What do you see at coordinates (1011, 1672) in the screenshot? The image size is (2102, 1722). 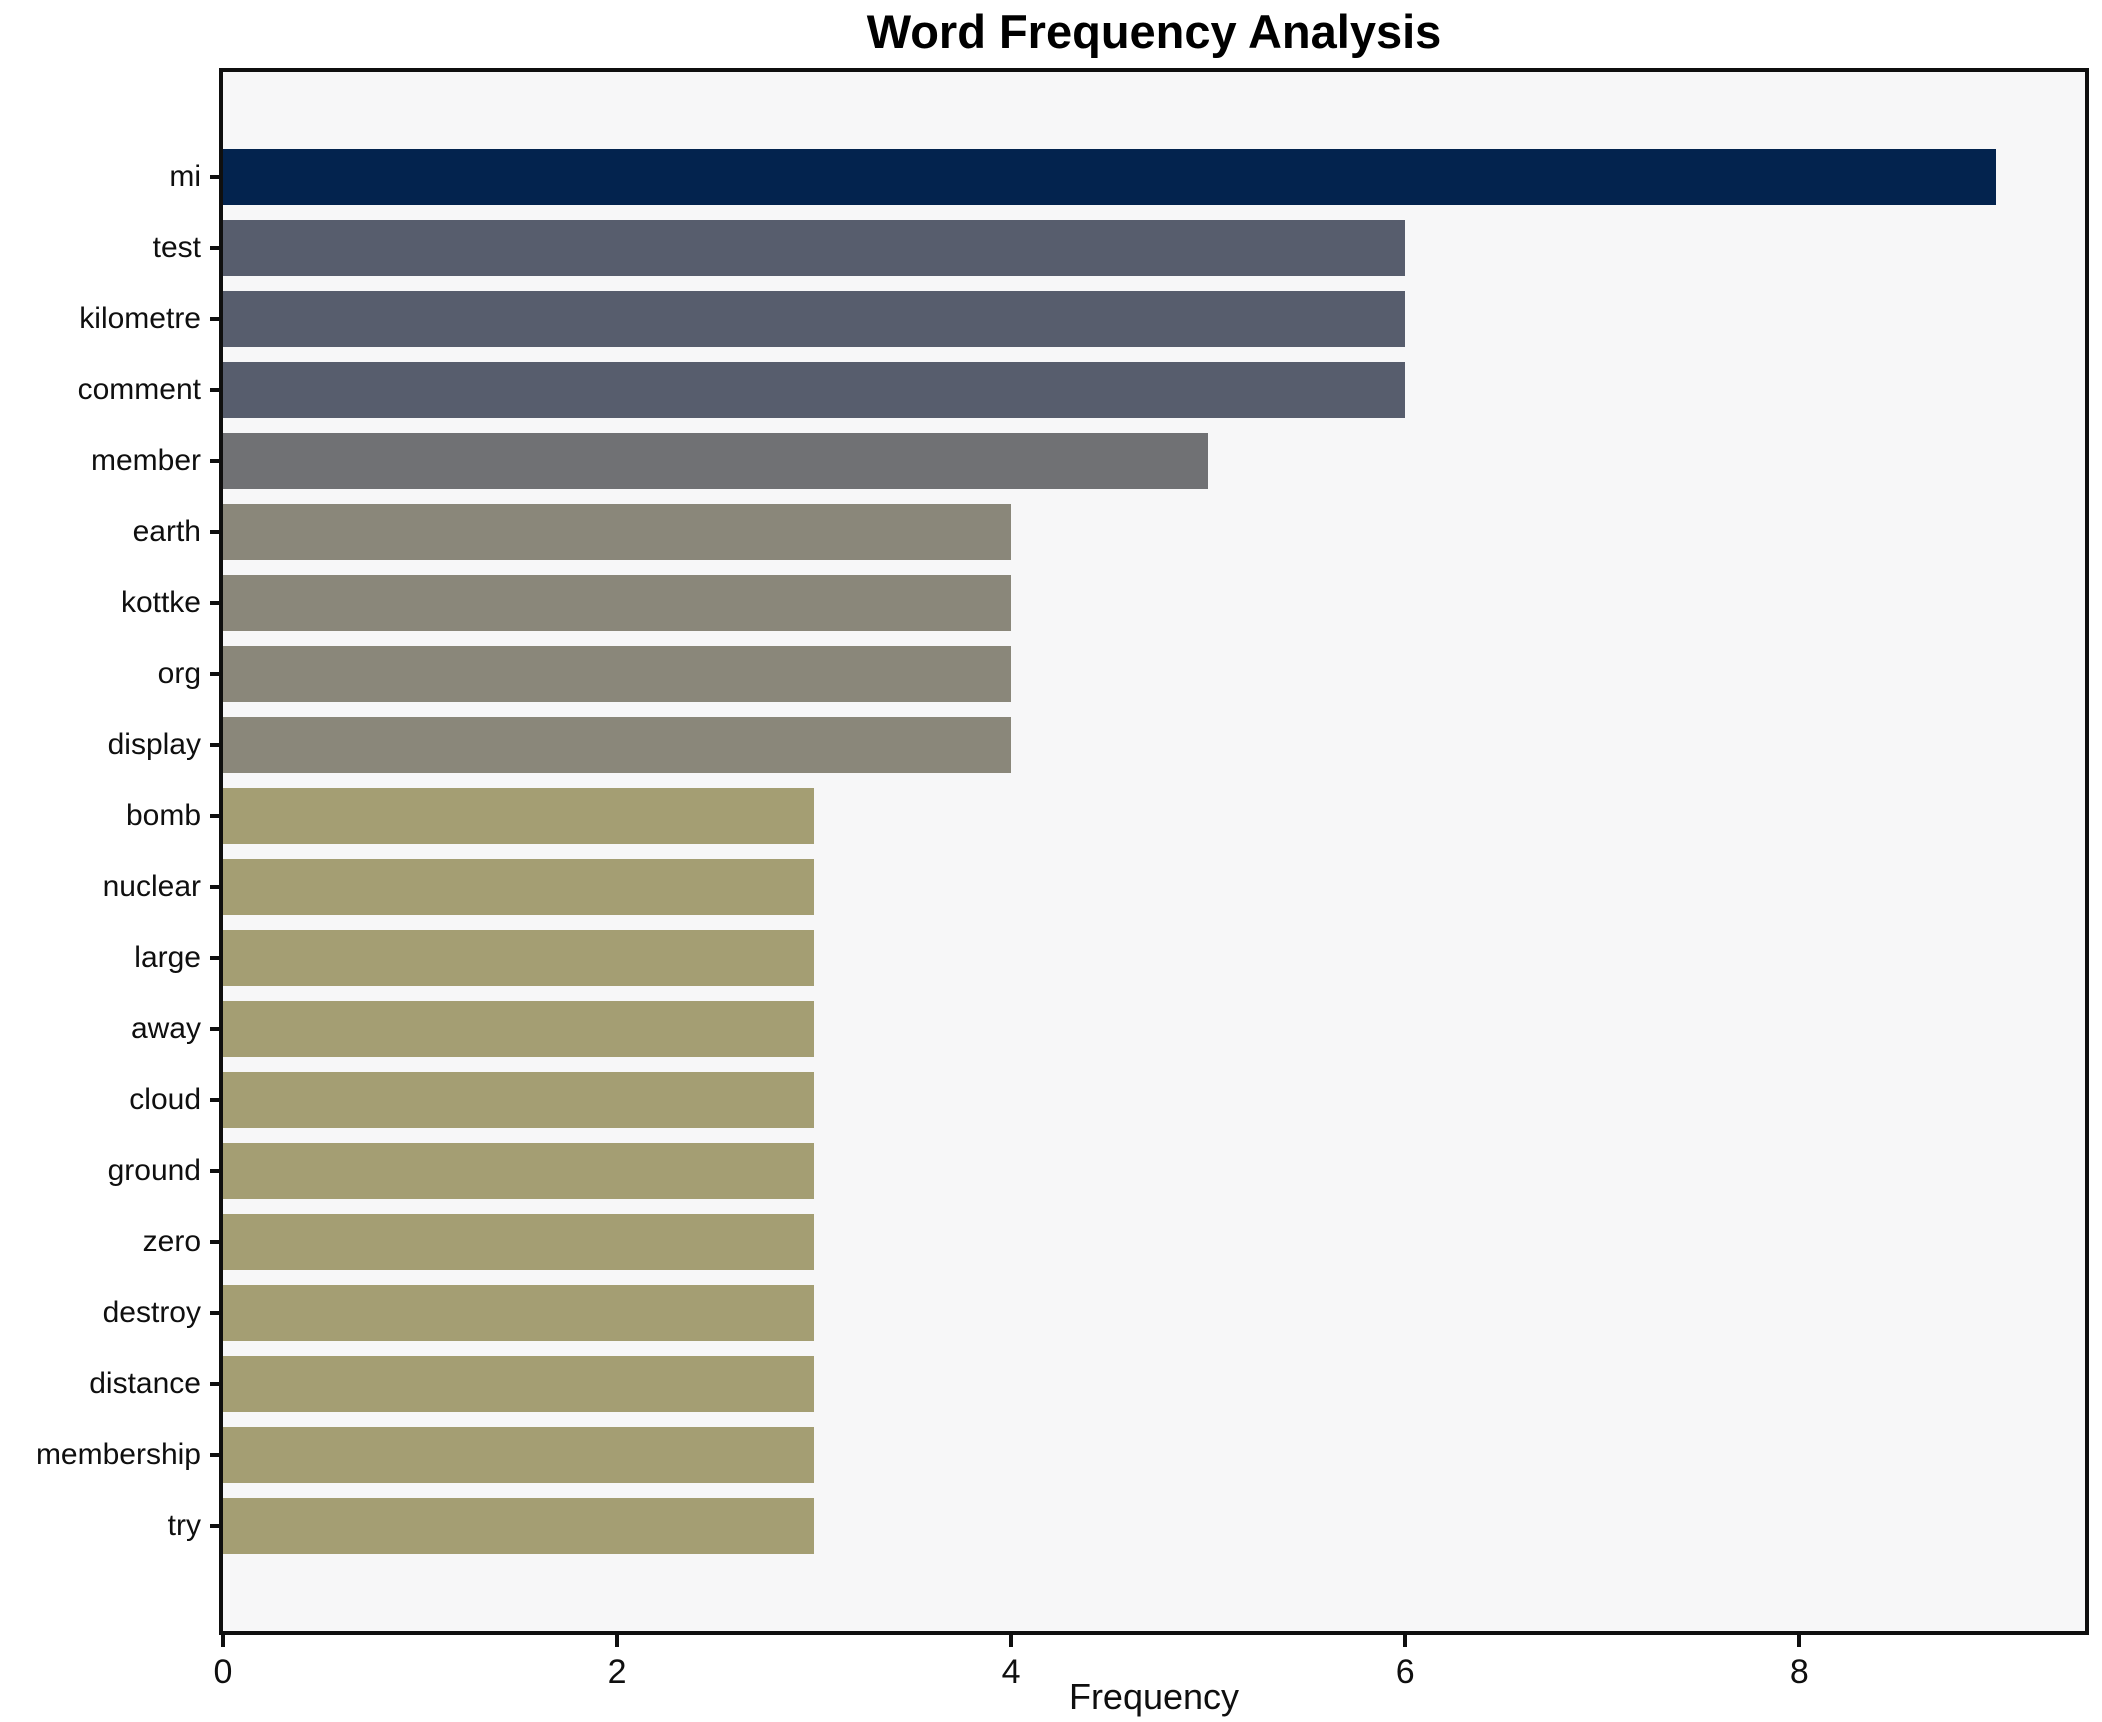 I see `x-tick-label: 4` at bounding box center [1011, 1672].